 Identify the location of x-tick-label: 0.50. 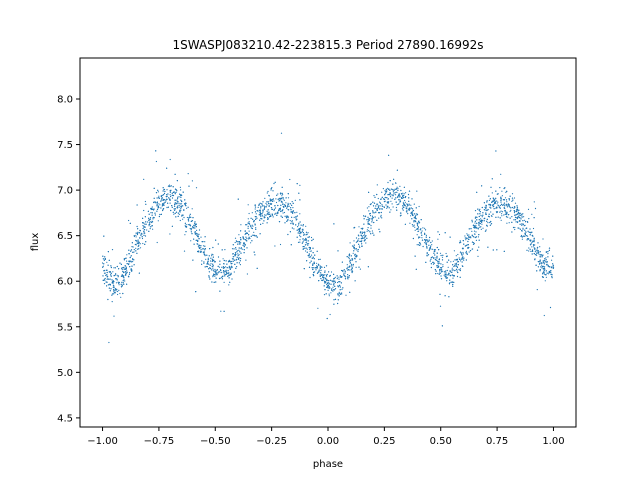
(441, 441).